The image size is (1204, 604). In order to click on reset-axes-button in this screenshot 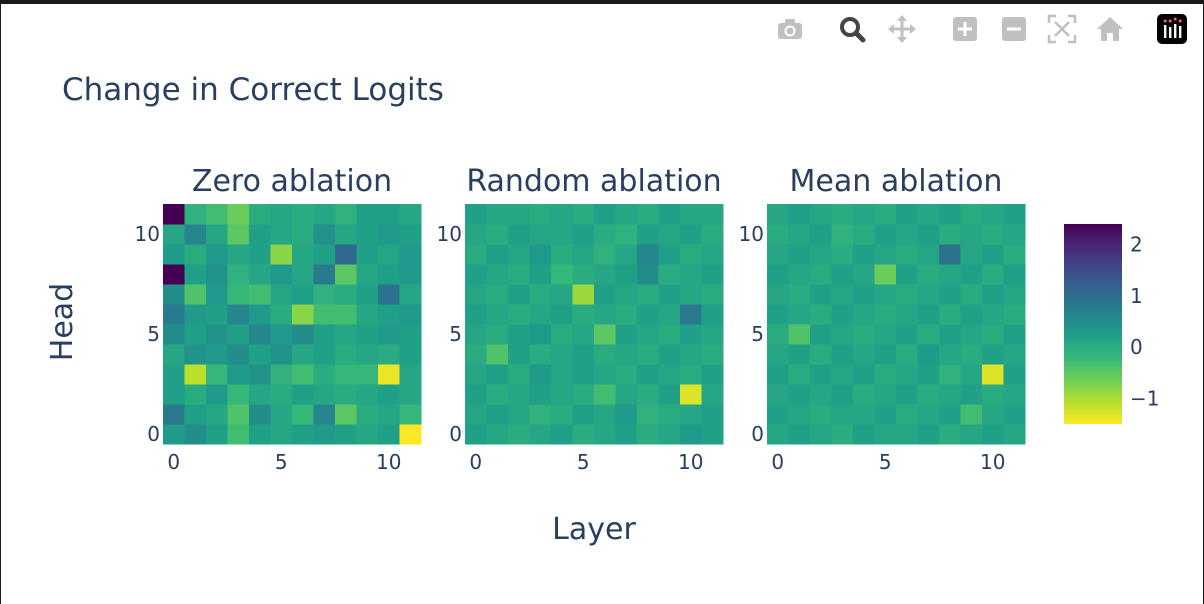, I will do `click(1110, 29)`.